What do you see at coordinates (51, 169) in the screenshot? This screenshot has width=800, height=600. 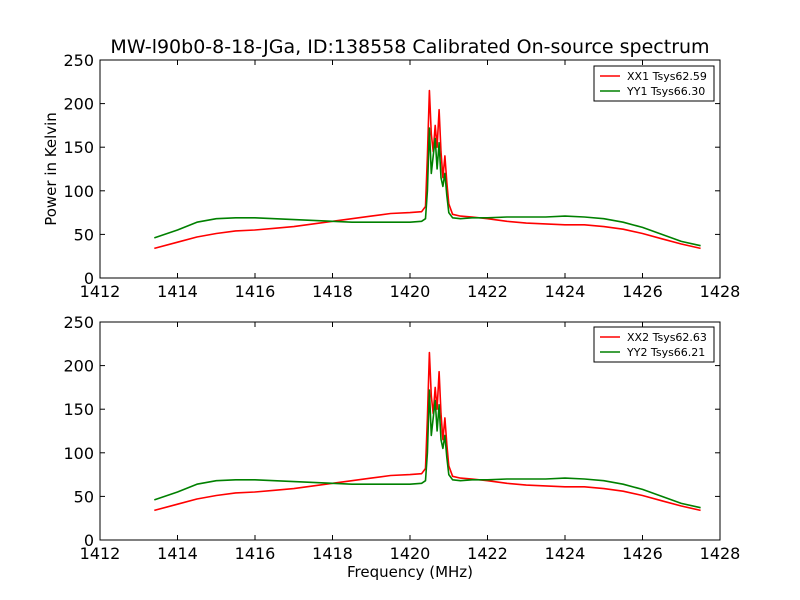 I see `y-axis-label: Power in Kelvin` at bounding box center [51, 169].